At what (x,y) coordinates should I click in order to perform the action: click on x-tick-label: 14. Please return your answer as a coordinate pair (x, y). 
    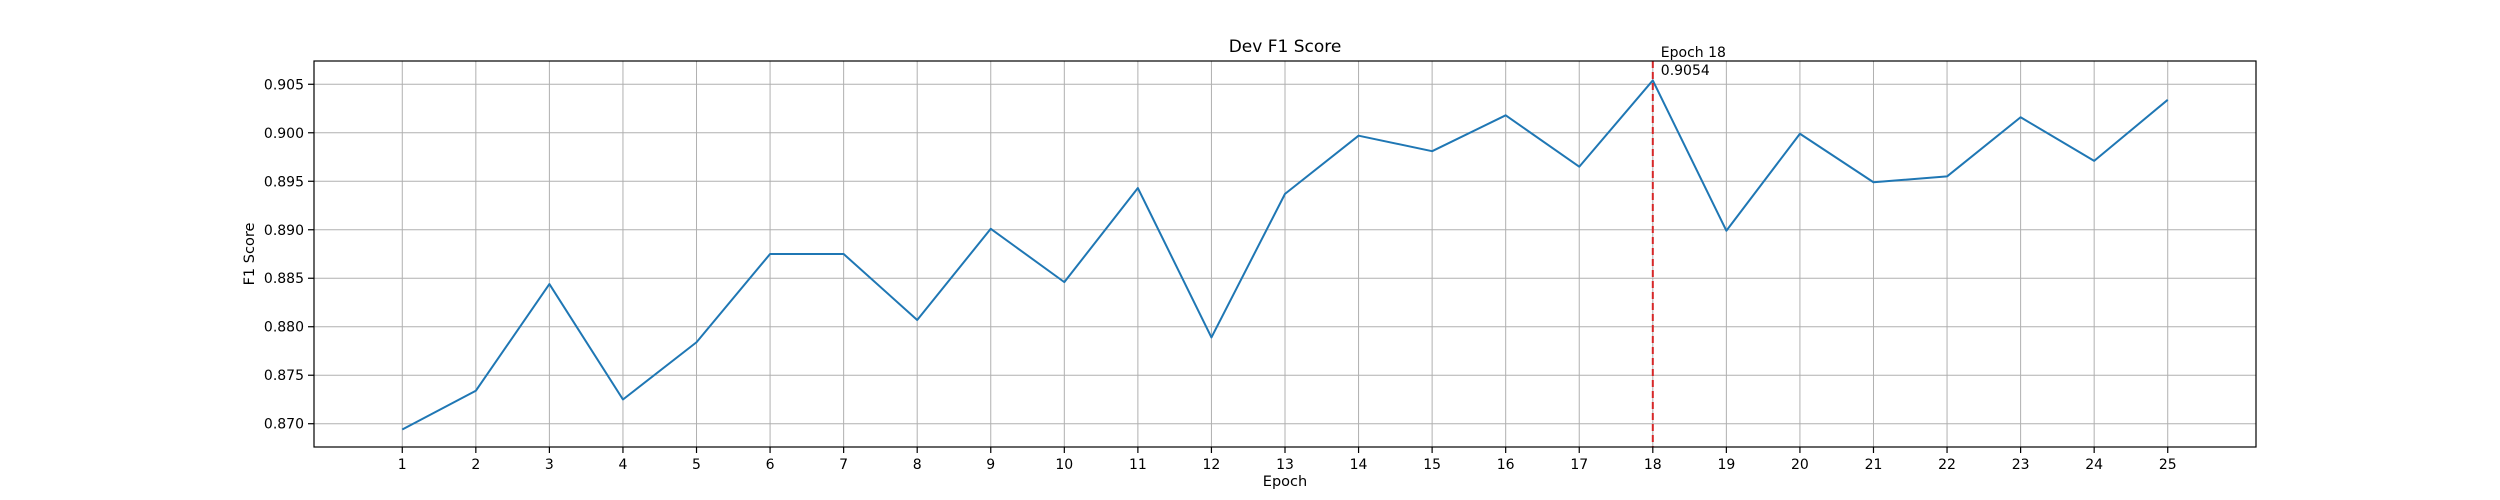
    Looking at the image, I should click on (1359, 465).